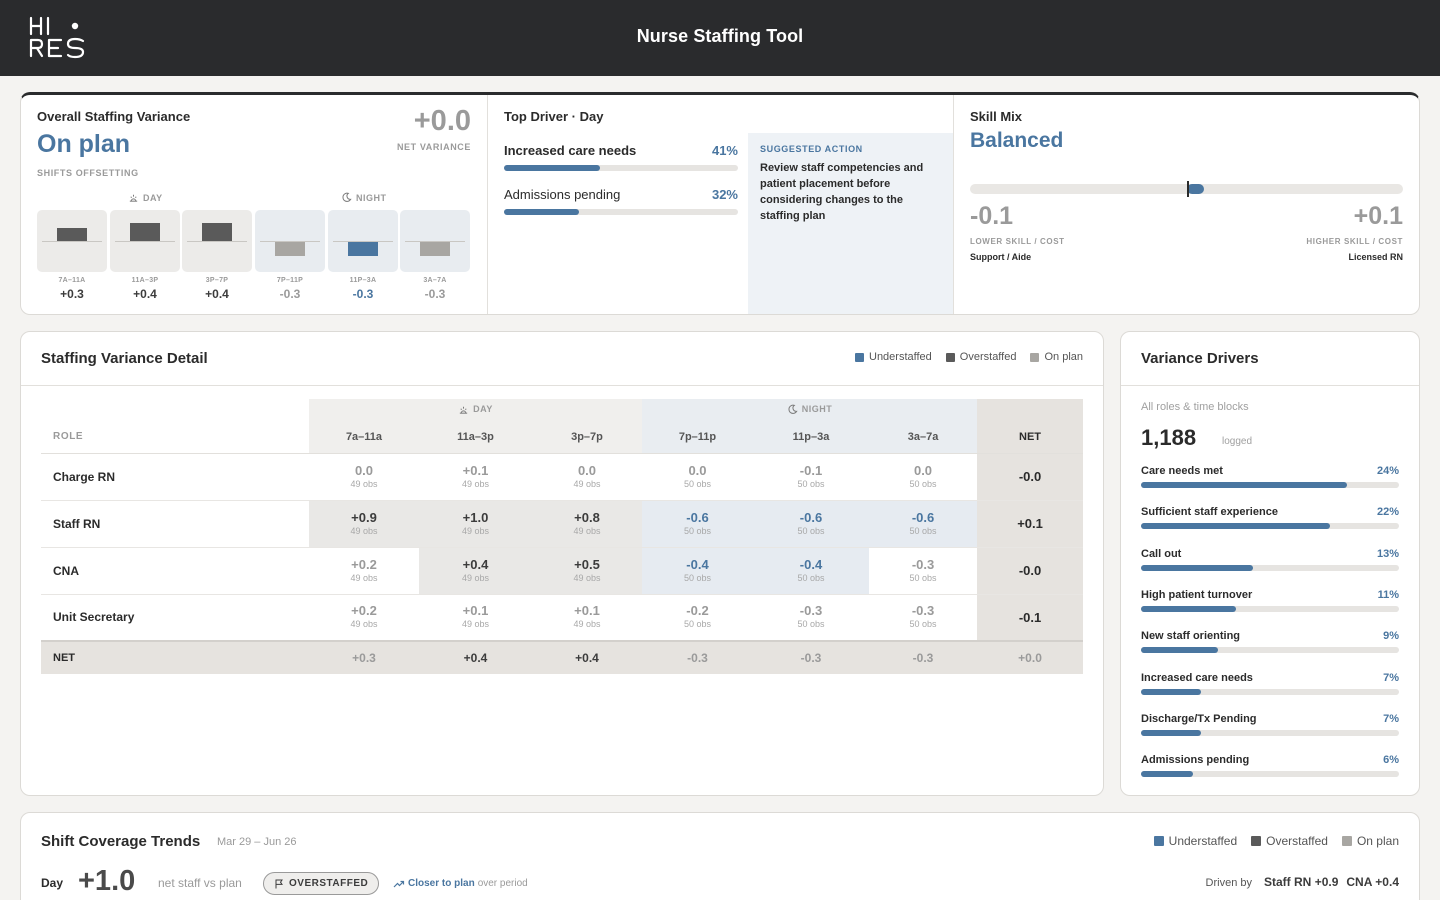 The height and width of the screenshot is (900, 1440). What do you see at coordinates (720, 38) in the screenshot?
I see `top-bar: Nurse Staffing Tool` at bounding box center [720, 38].